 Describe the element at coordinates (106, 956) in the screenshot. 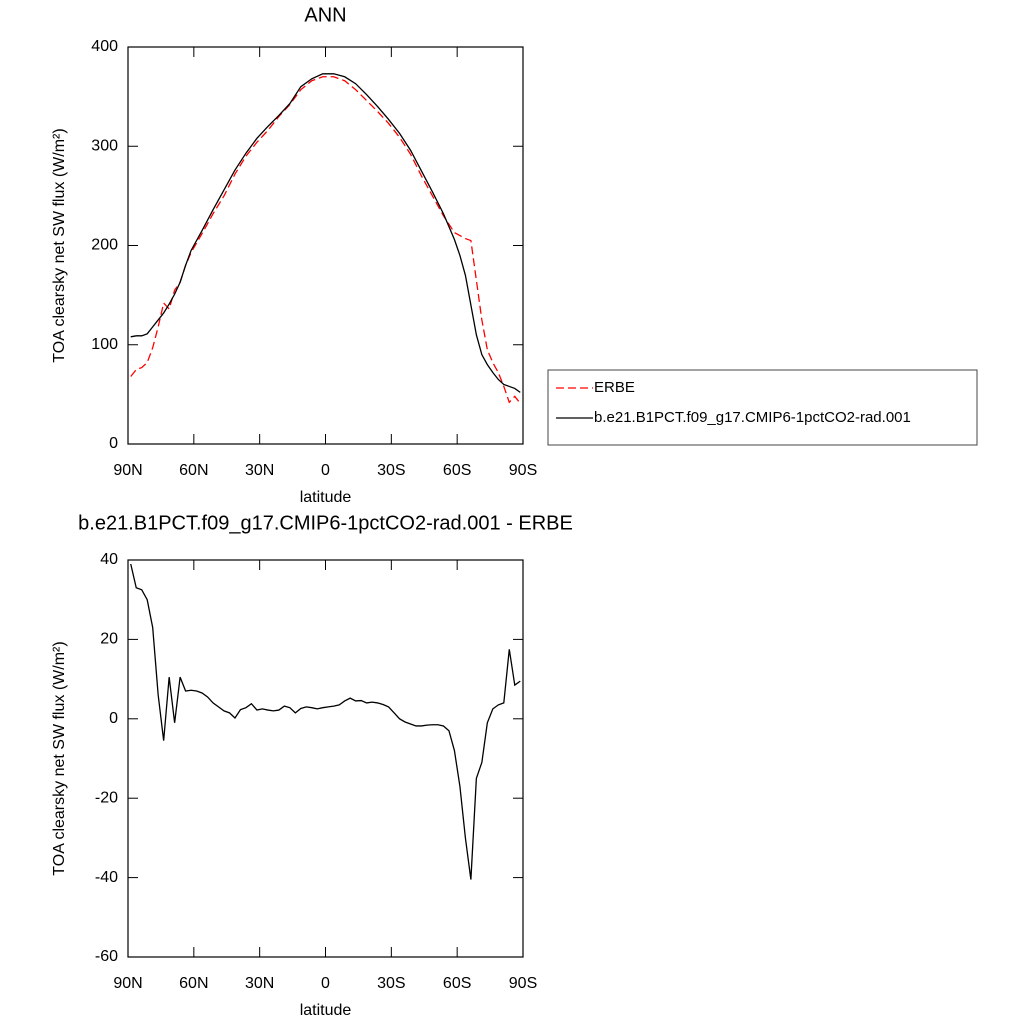

I see `y-tick-label: -60` at that location.